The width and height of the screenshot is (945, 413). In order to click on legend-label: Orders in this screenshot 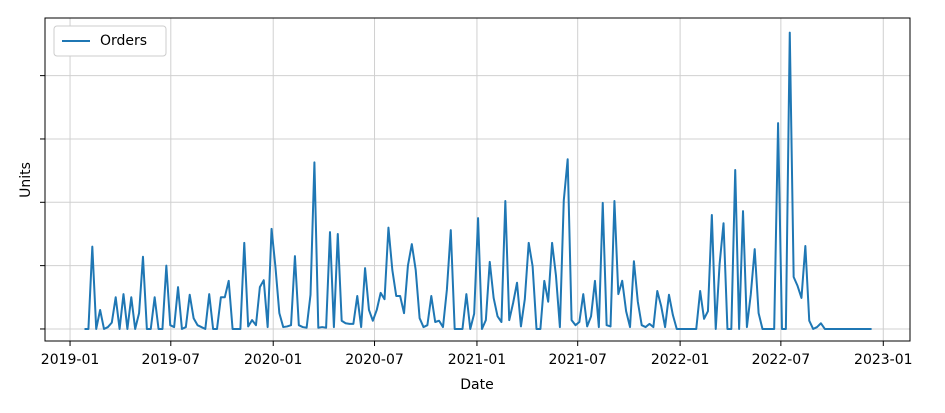, I will do `click(123, 41)`.